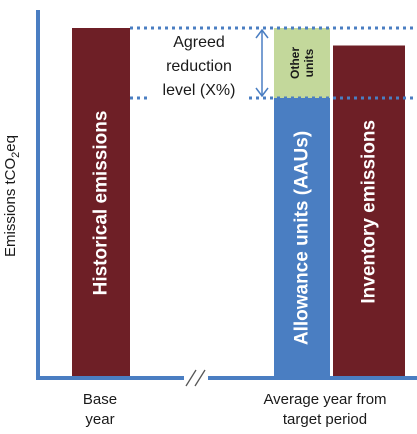 This screenshot has width=417, height=434. What do you see at coordinates (10, 207) in the screenshot?
I see `y-axis-label-main: Emissions tCO` at bounding box center [10, 207].